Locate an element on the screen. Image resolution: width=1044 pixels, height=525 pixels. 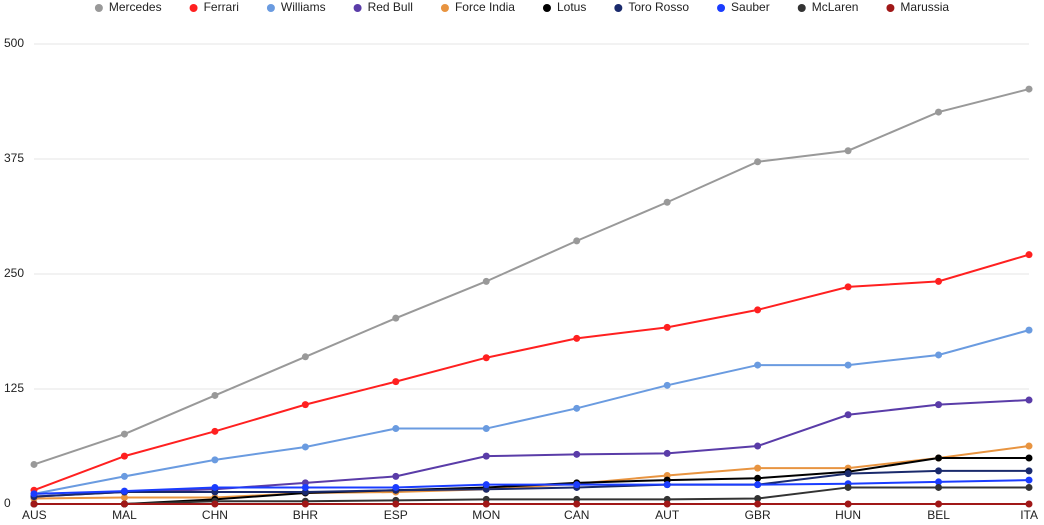
x-tick-label: AUS is located at coordinates (34, 515).